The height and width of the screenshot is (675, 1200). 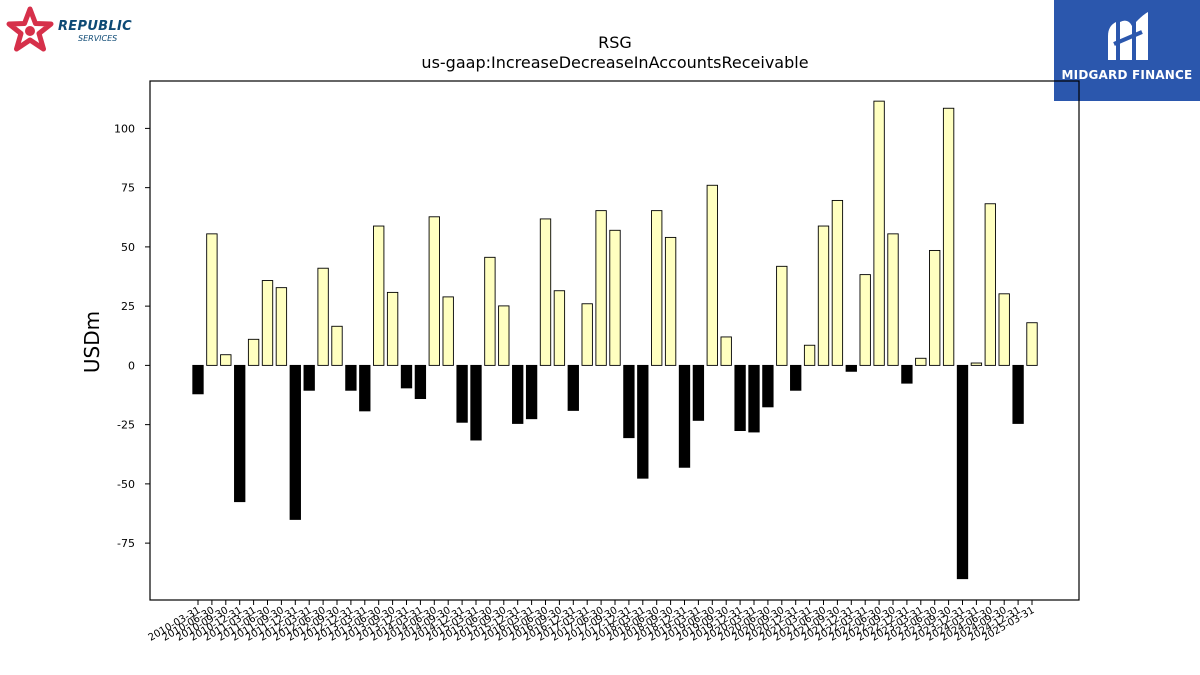 I want to click on republic-services-logo: REPUBLIC SERVICES, so click(x=76, y=30).